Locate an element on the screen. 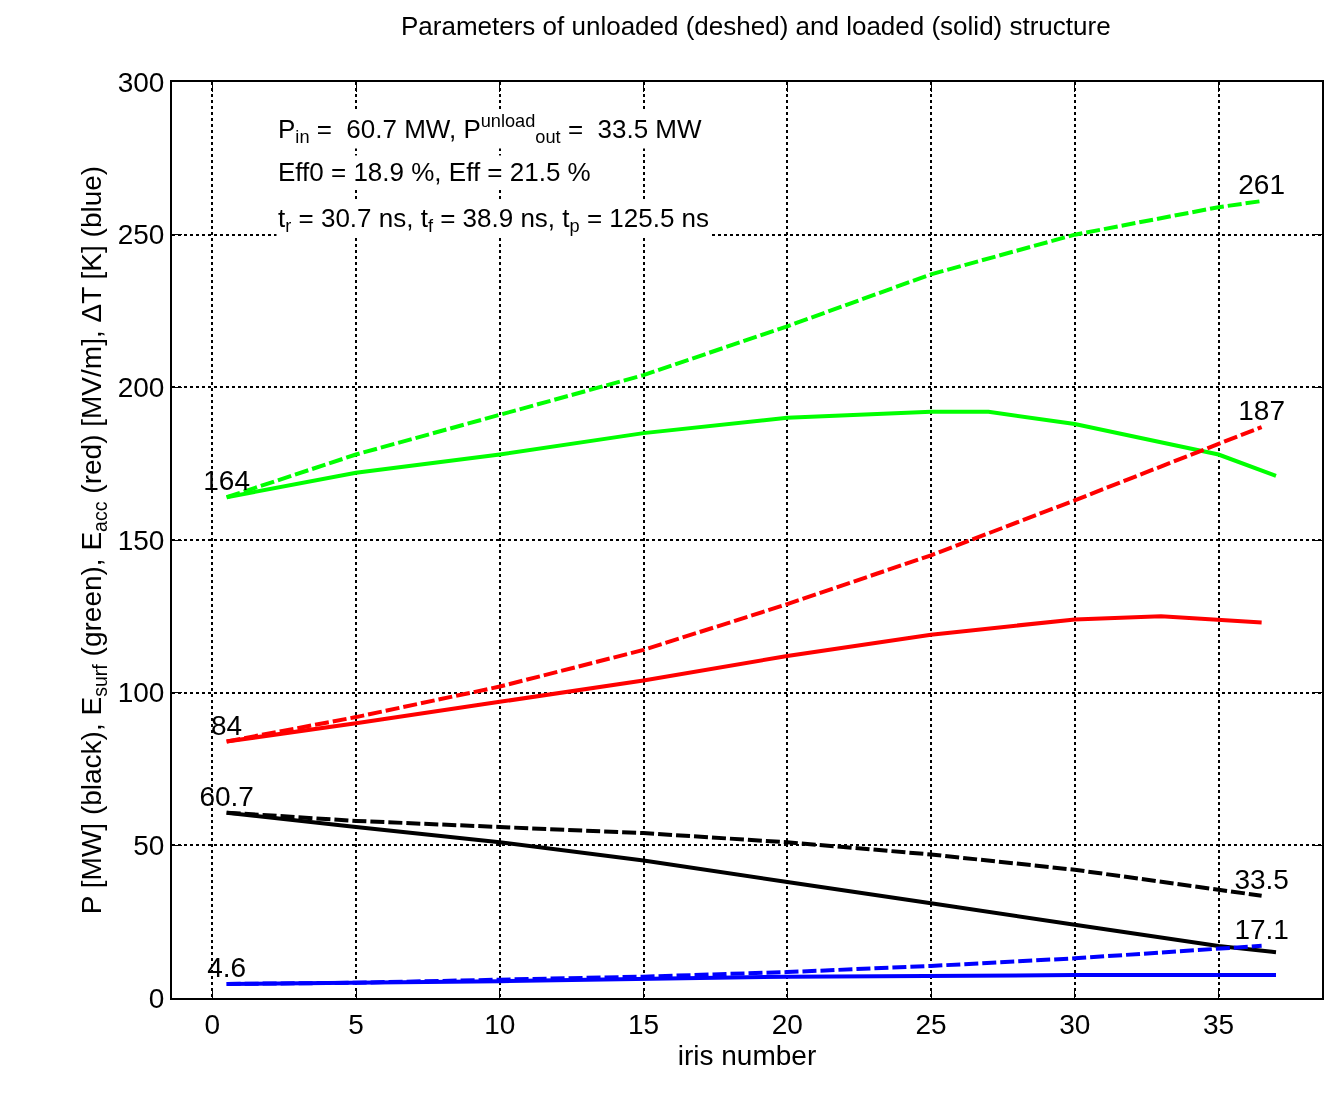  y-tick-label: 100 is located at coordinates (141, 693).